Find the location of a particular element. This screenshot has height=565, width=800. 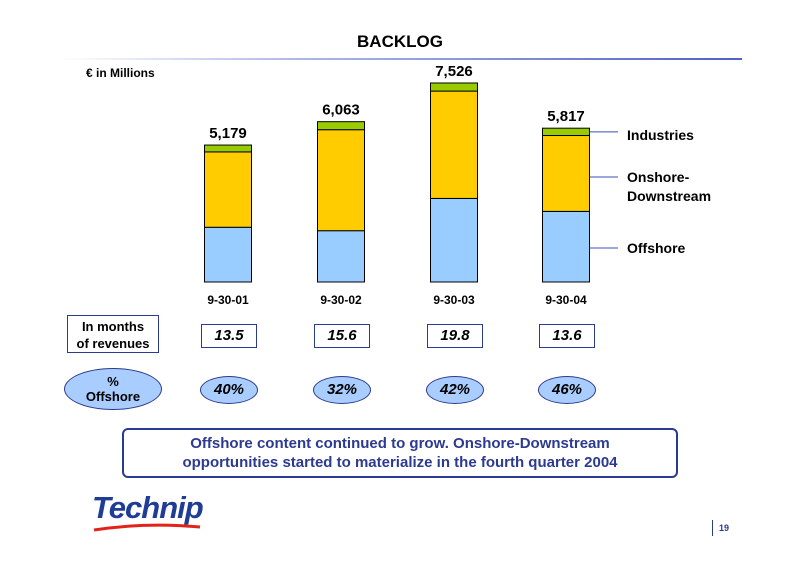

unit-label: € in Millions is located at coordinates (120, 73).